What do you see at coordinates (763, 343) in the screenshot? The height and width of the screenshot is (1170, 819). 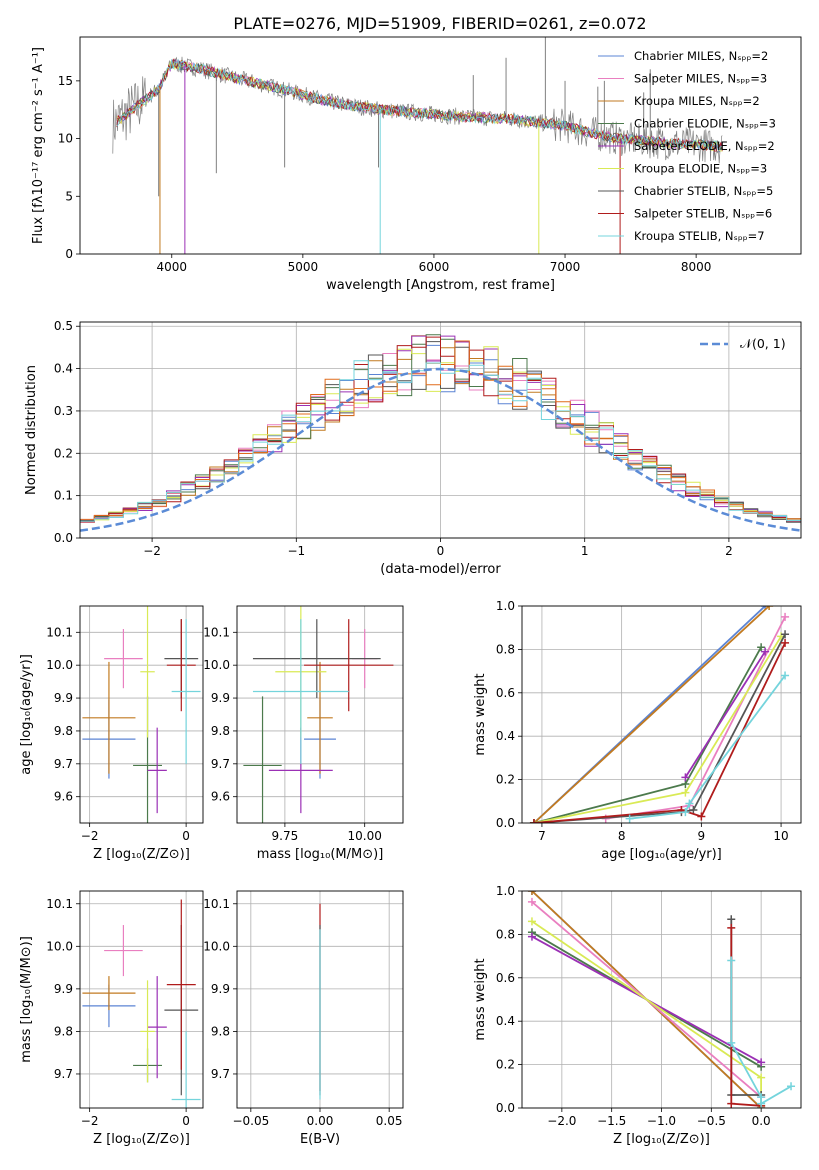 I see `legend-label-normal: 𝒩(0, 1)` at bounding box center [763, 343].